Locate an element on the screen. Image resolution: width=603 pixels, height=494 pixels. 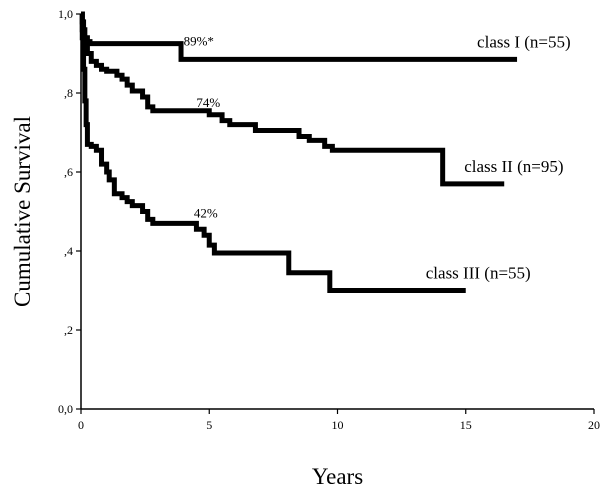
series-label-1: class I (n=55) is located at coordinates (524, 41).